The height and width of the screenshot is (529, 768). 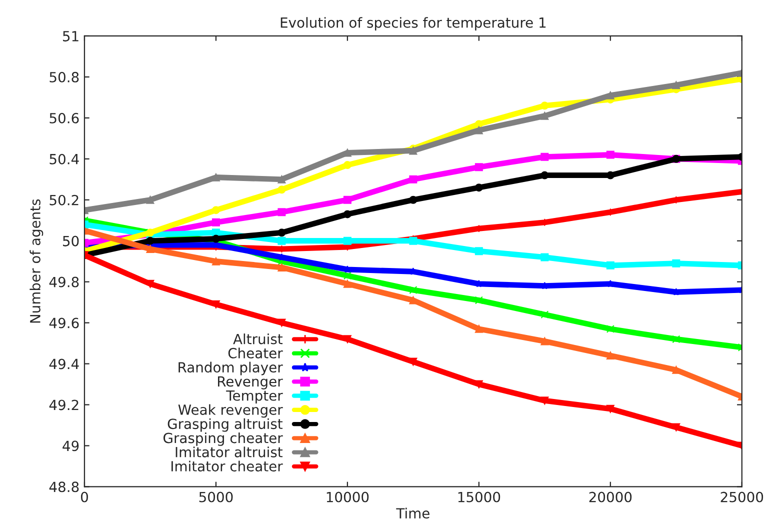 I want to click on legend-label: Grasping altruist, so click(x=225, y=425).